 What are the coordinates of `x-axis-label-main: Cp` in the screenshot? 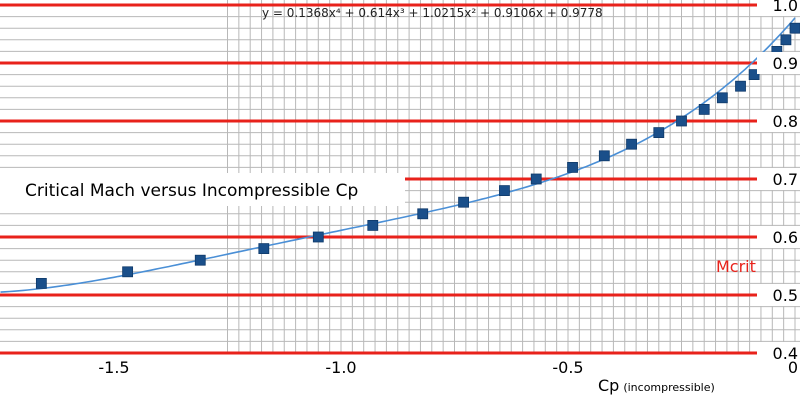 It's located at (608, 385).